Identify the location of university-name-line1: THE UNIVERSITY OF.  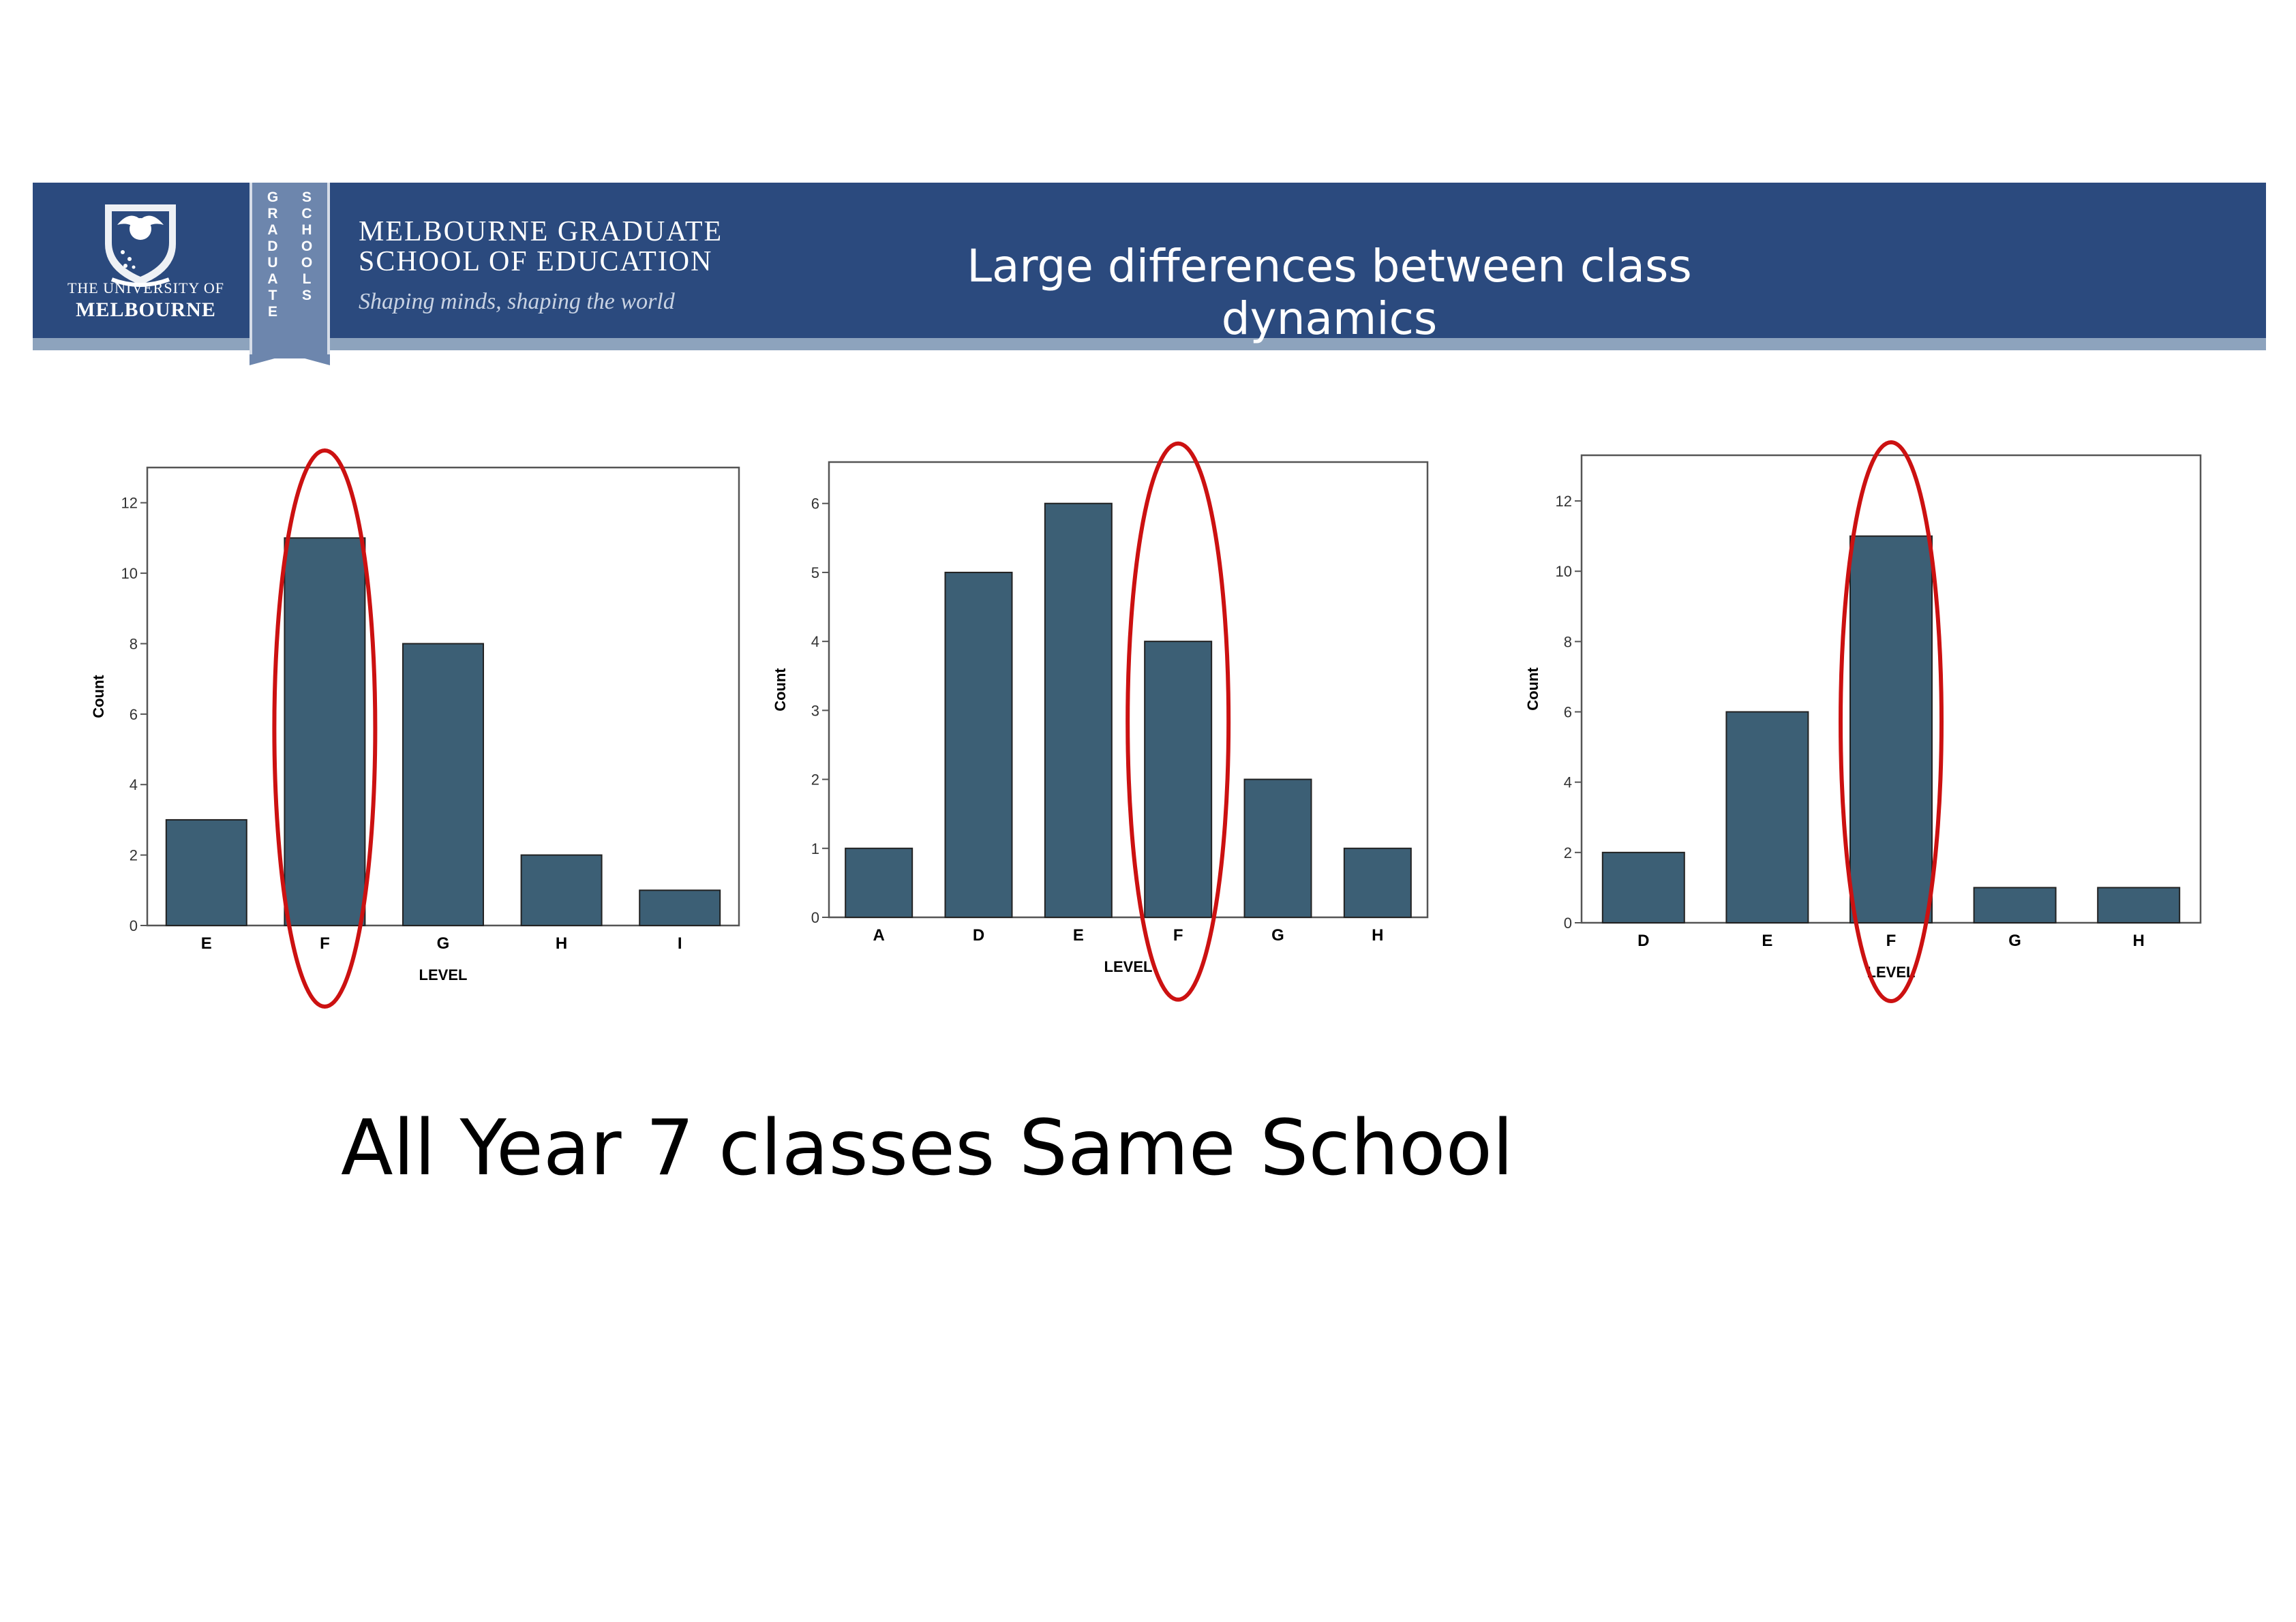
(146, 287).